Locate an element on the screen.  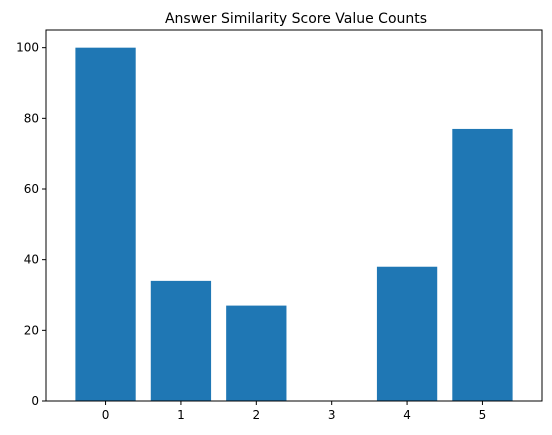
y-tick-label: 60 is located at coordinates (31, 189).